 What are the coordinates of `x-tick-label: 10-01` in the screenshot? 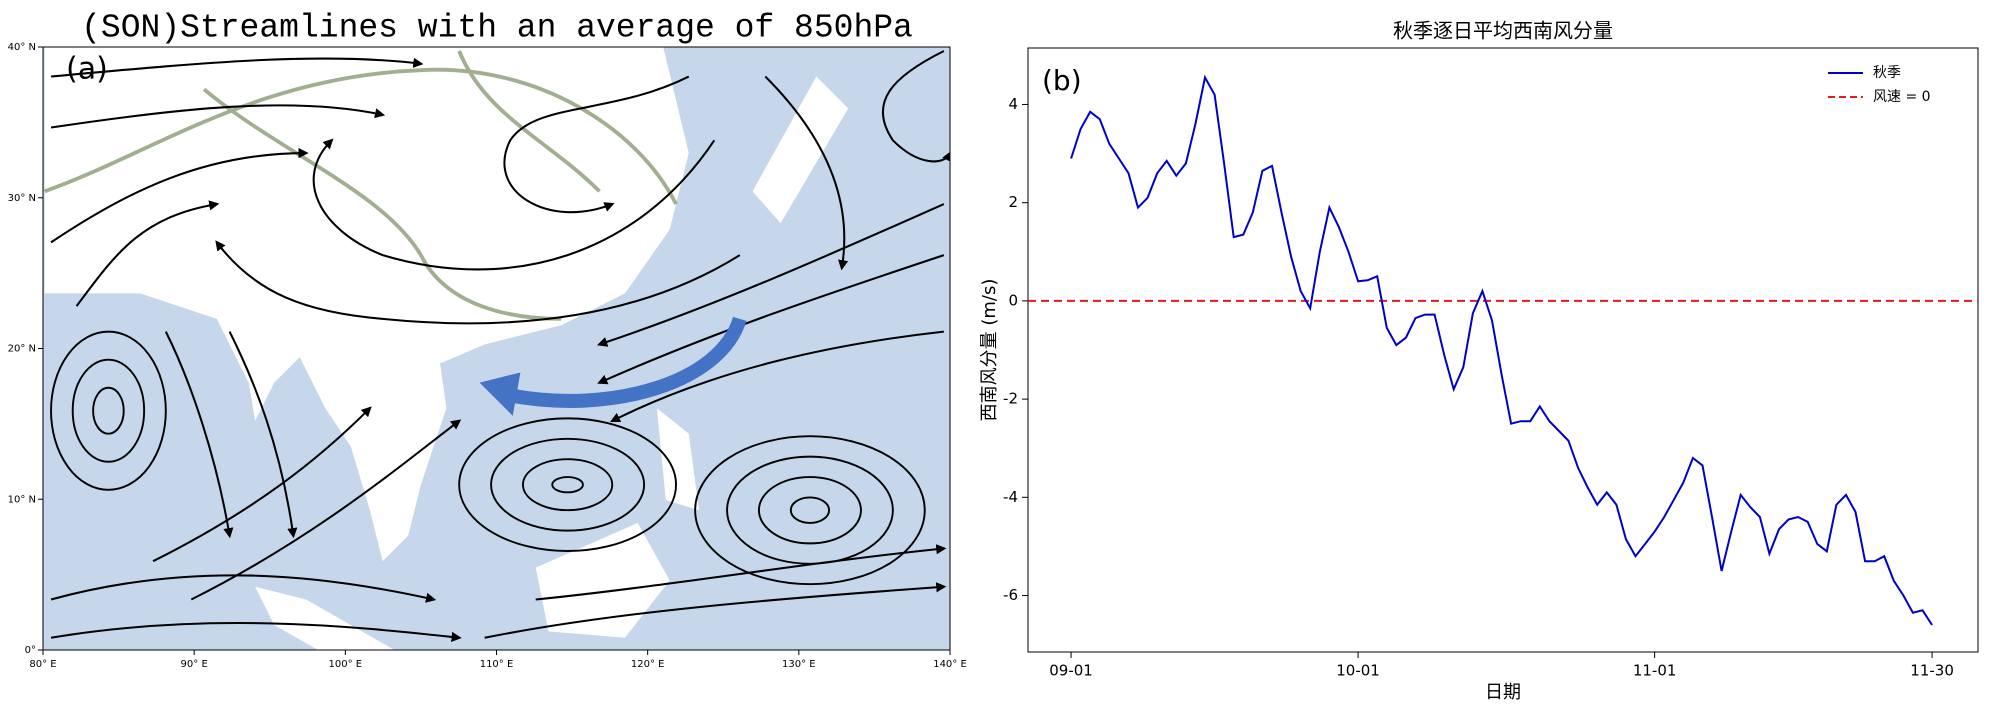 It's located at (1358, 671).